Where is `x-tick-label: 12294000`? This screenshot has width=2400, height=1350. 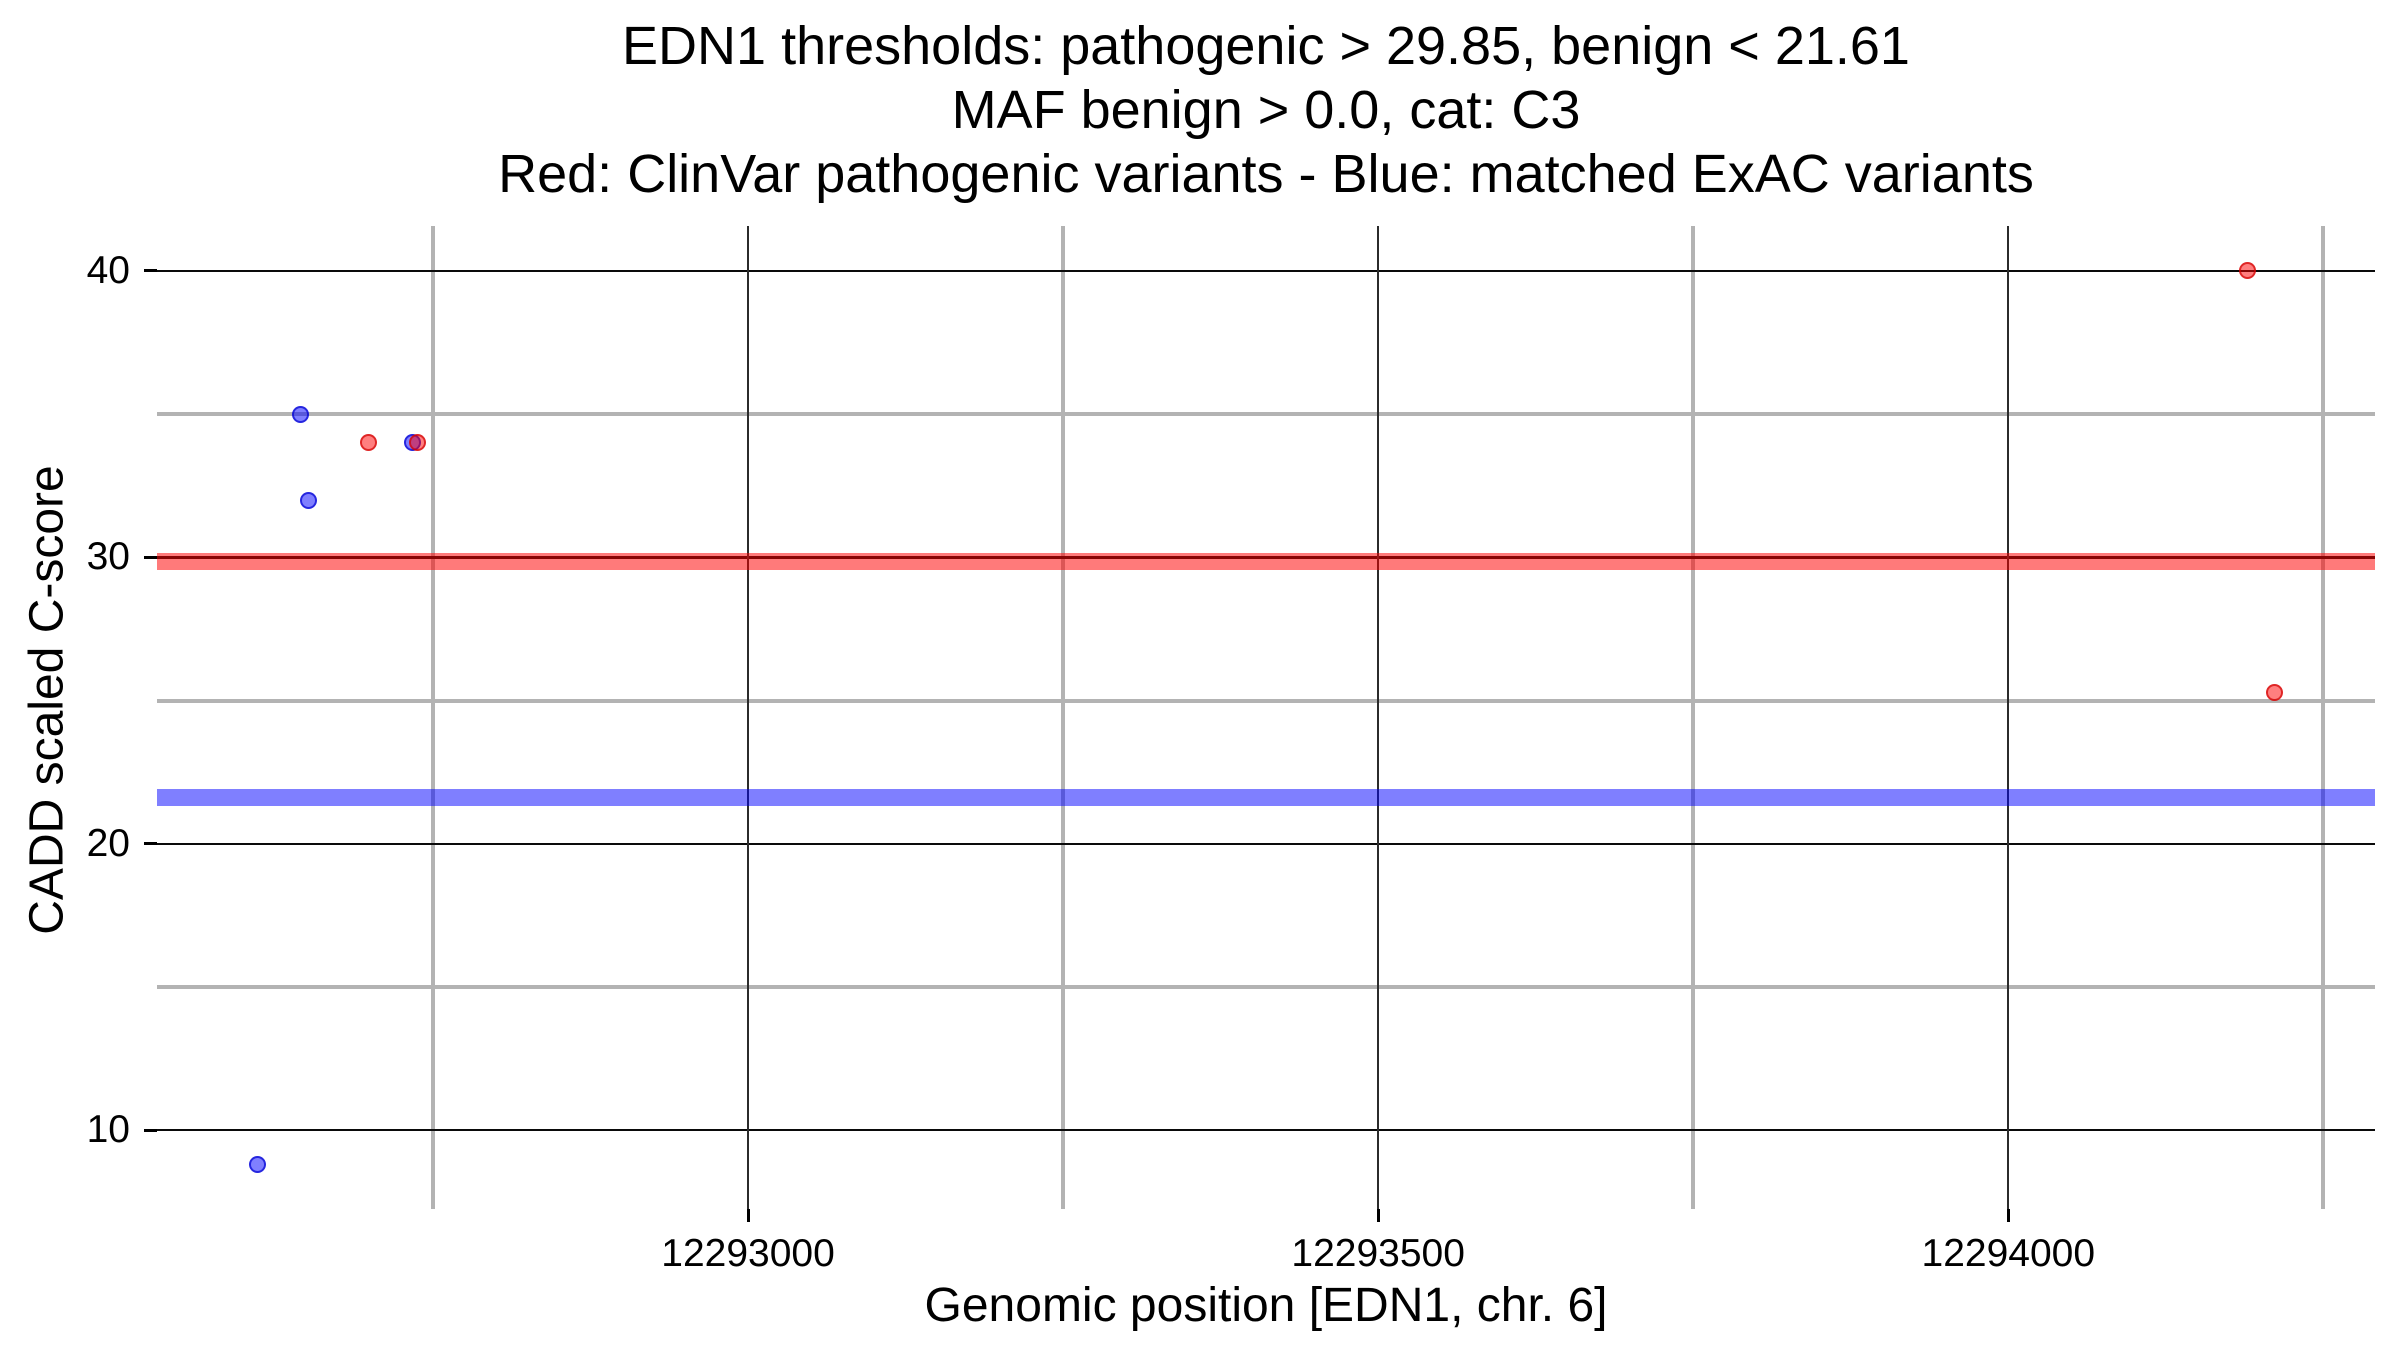
x-tick-label: 12294000 is located at coordinates (2008, 1253).